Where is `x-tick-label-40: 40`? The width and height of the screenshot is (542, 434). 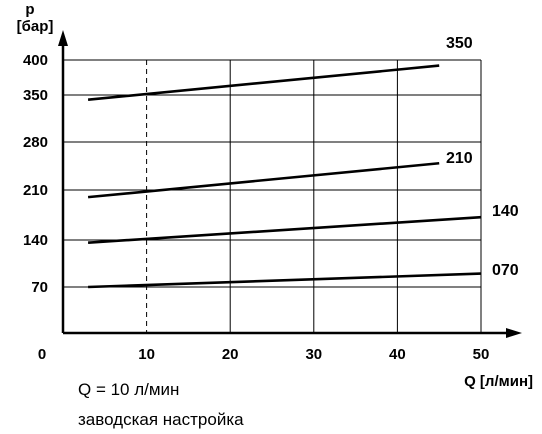
x-tick-label-40: 40 is located at coordinates (397, 354).